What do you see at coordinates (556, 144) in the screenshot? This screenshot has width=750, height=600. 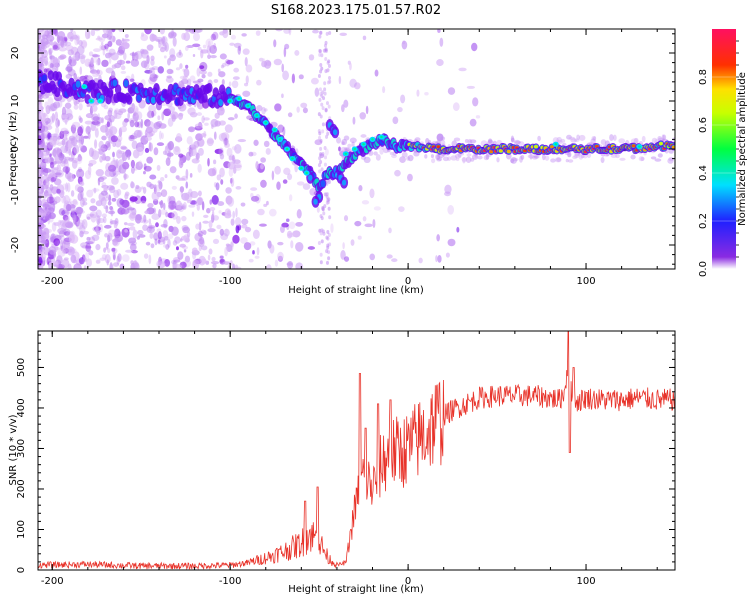 I see `spectrogram-highlight-center` at bounding box center [556, 144].